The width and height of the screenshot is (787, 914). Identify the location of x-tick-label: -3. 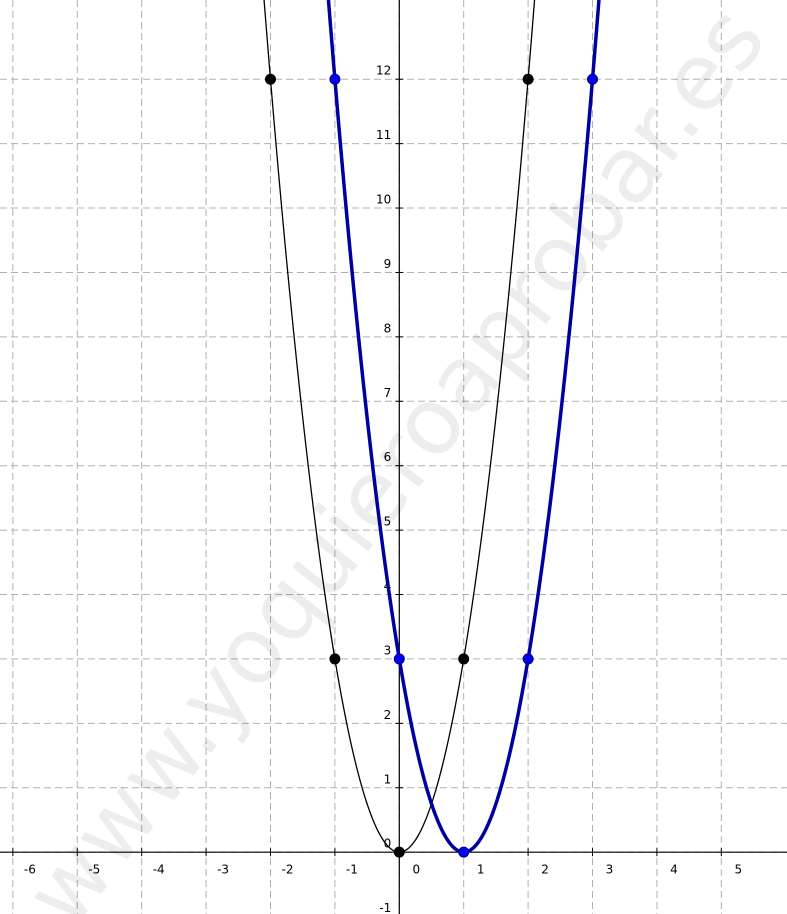
(223, 870).